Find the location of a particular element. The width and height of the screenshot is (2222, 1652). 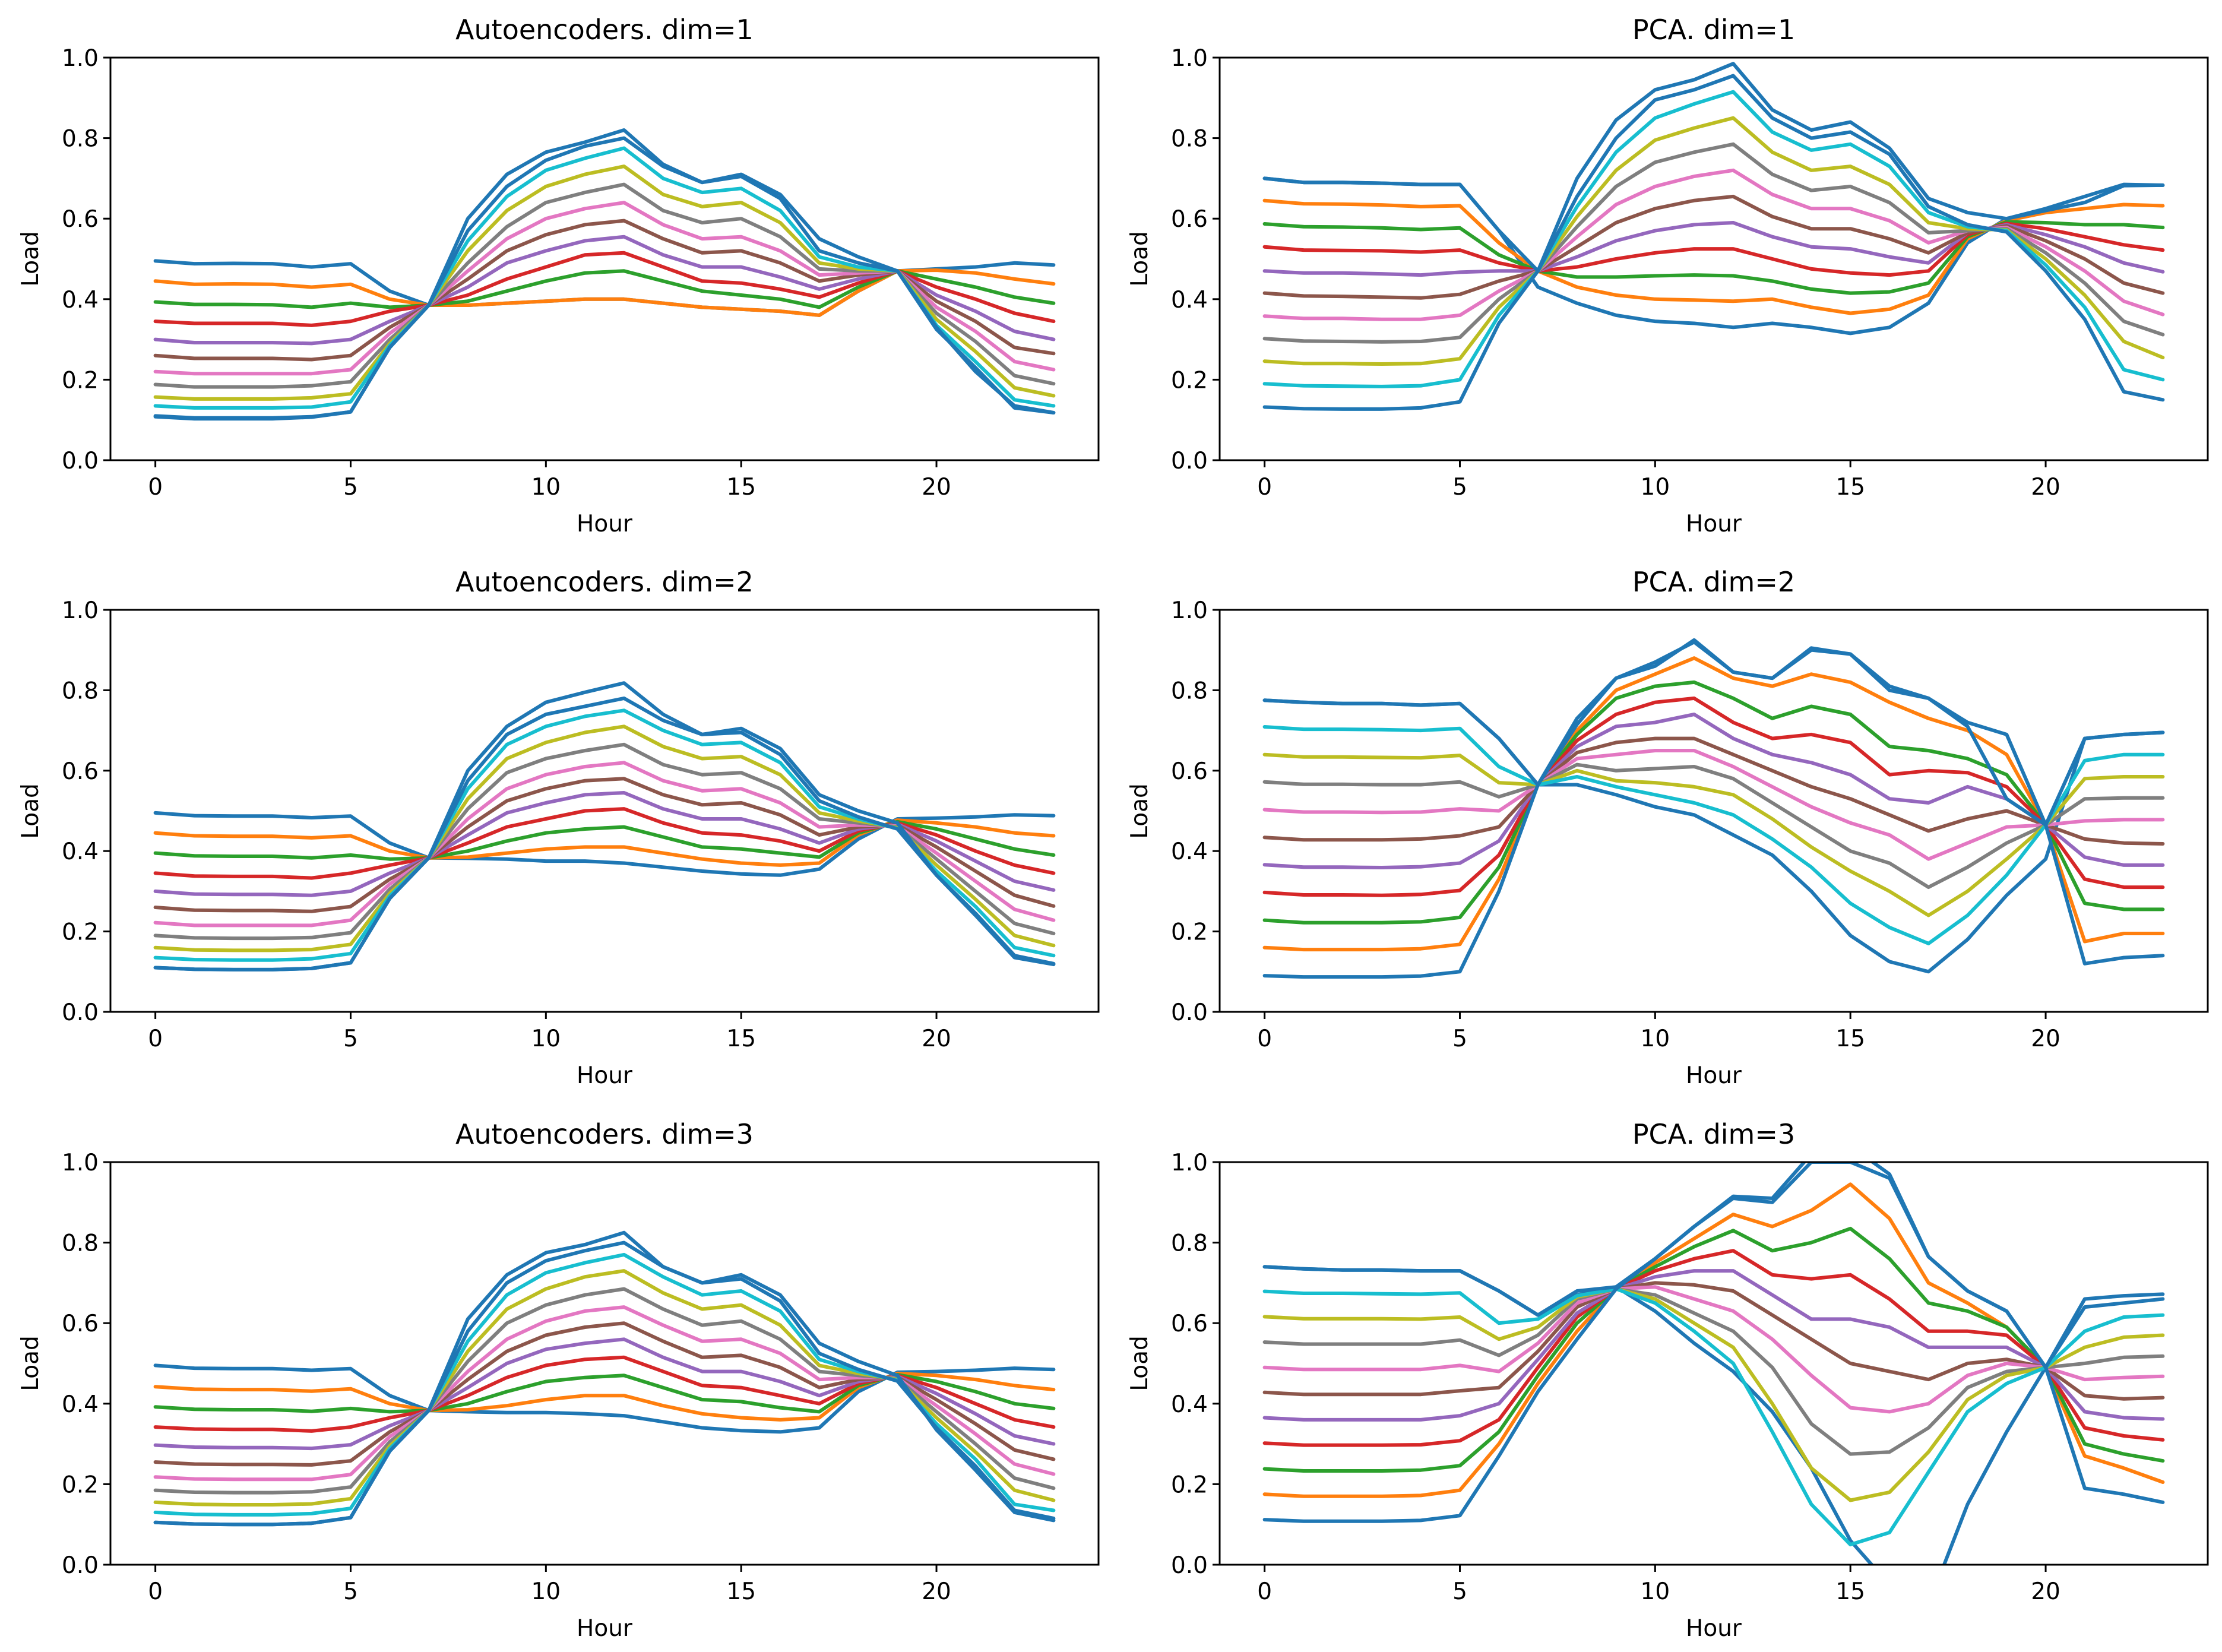

panel-title: Autoencoders. dim=1 is located at coordinates (604, 30).